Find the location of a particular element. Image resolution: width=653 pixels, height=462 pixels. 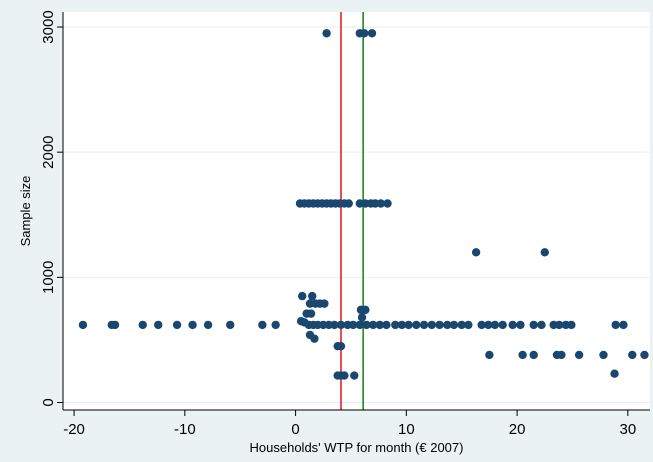

x-axis-label: Households' WTP for month (€ 2007) is located at coordinates (357, 447).